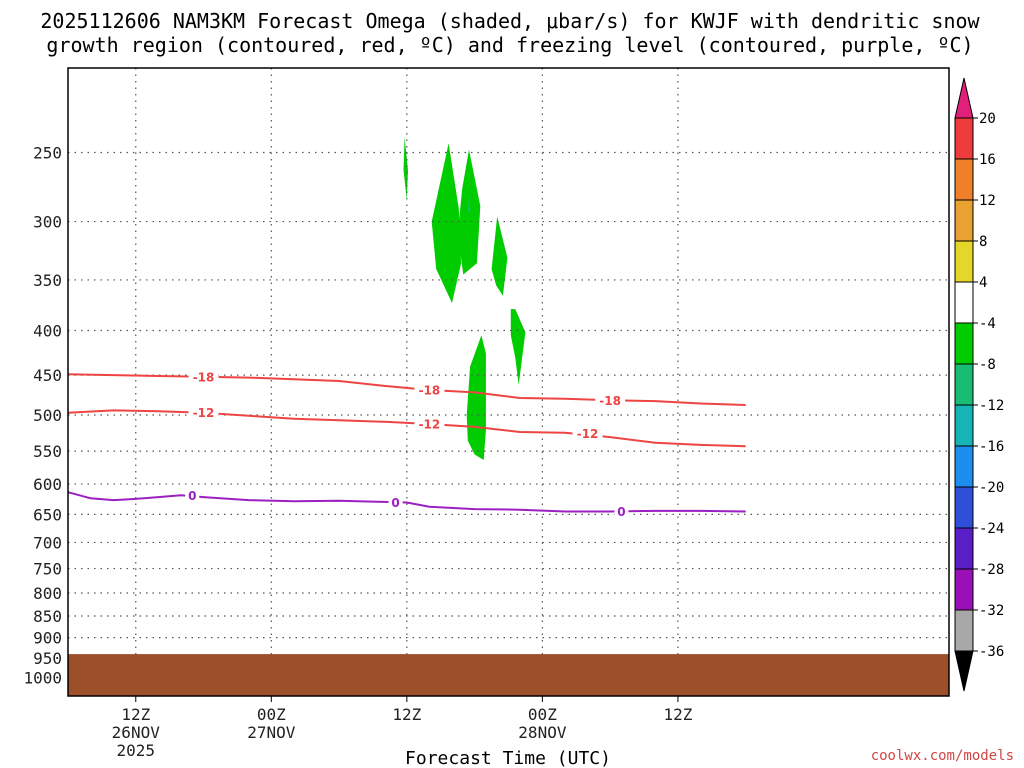  I want to click on y-tick-label-400: 400, so click(47, 331).